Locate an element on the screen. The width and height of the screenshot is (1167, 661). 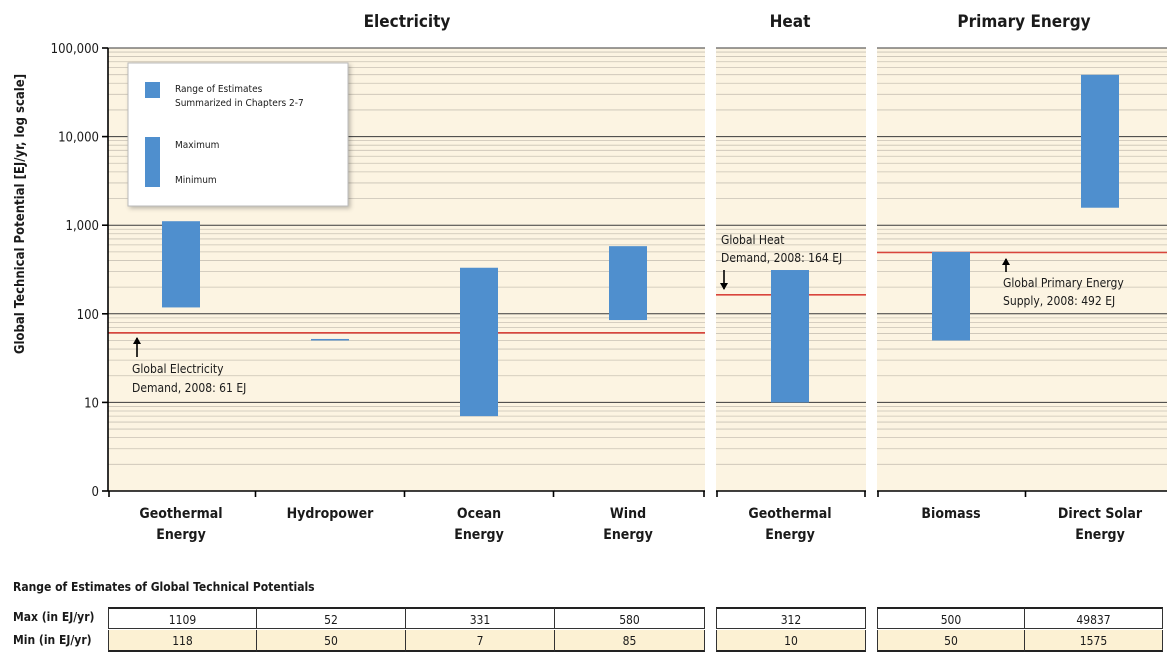
y-tick-label: 100,000 is located at coordinates (75, 49).